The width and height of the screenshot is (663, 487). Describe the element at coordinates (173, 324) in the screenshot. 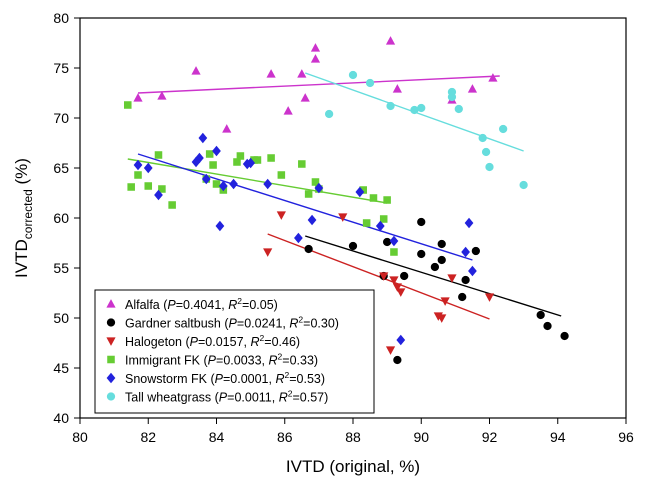

I see `legend-series-name: Gardner saltbush` at that location.